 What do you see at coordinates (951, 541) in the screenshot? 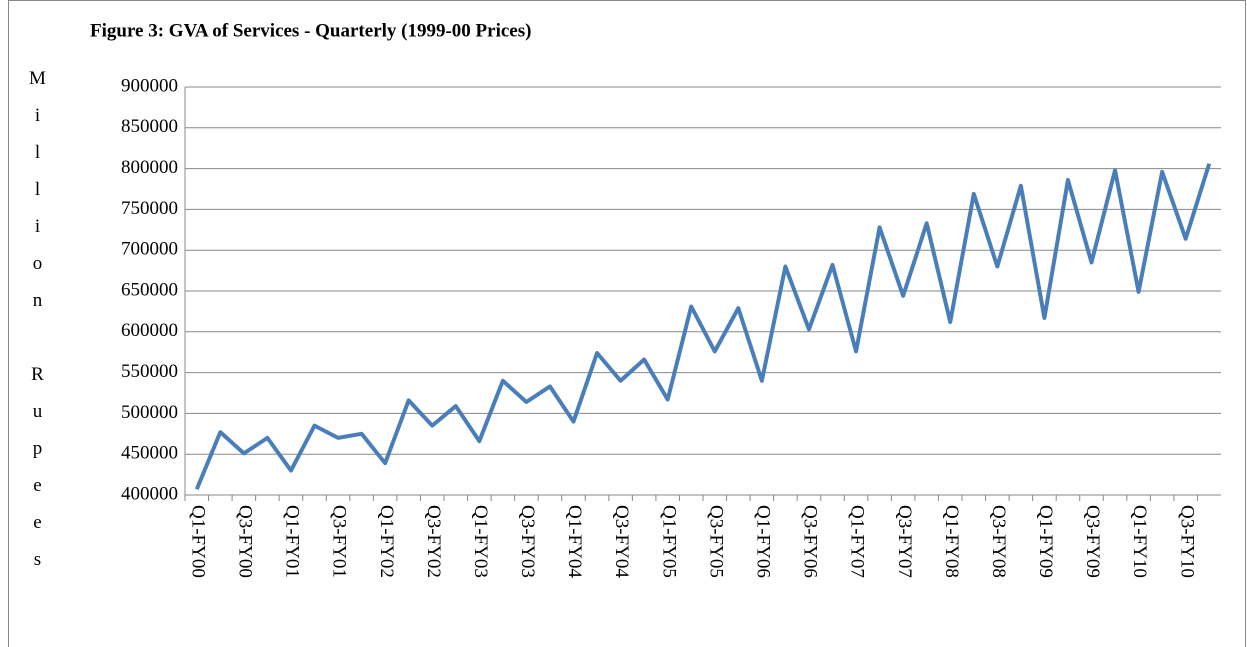
I see `x-tick-label: Q1-FY08` at bounding box center [951, 541].